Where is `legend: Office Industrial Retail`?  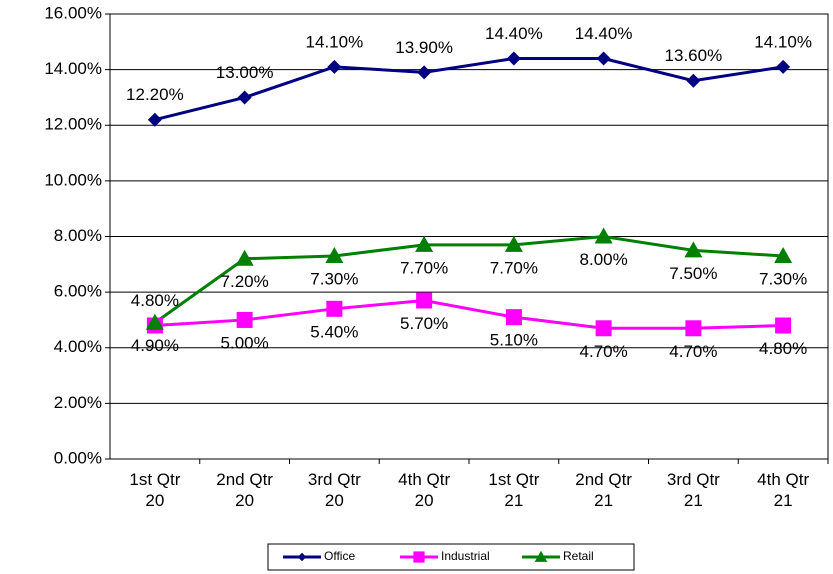 legend: Office Industrial Retail is located at coordinates (451, 557).